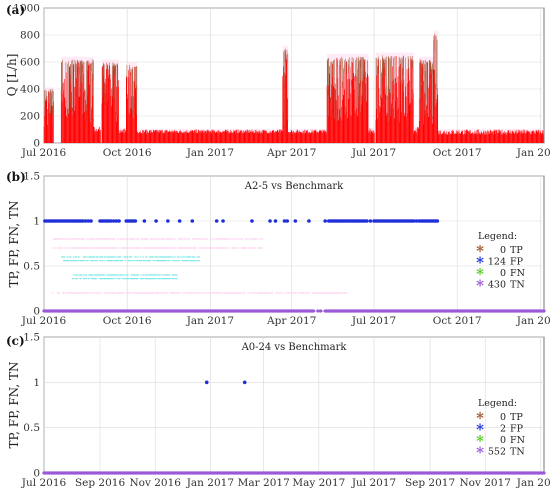  I want to click on tn-point, so click(544, 311).